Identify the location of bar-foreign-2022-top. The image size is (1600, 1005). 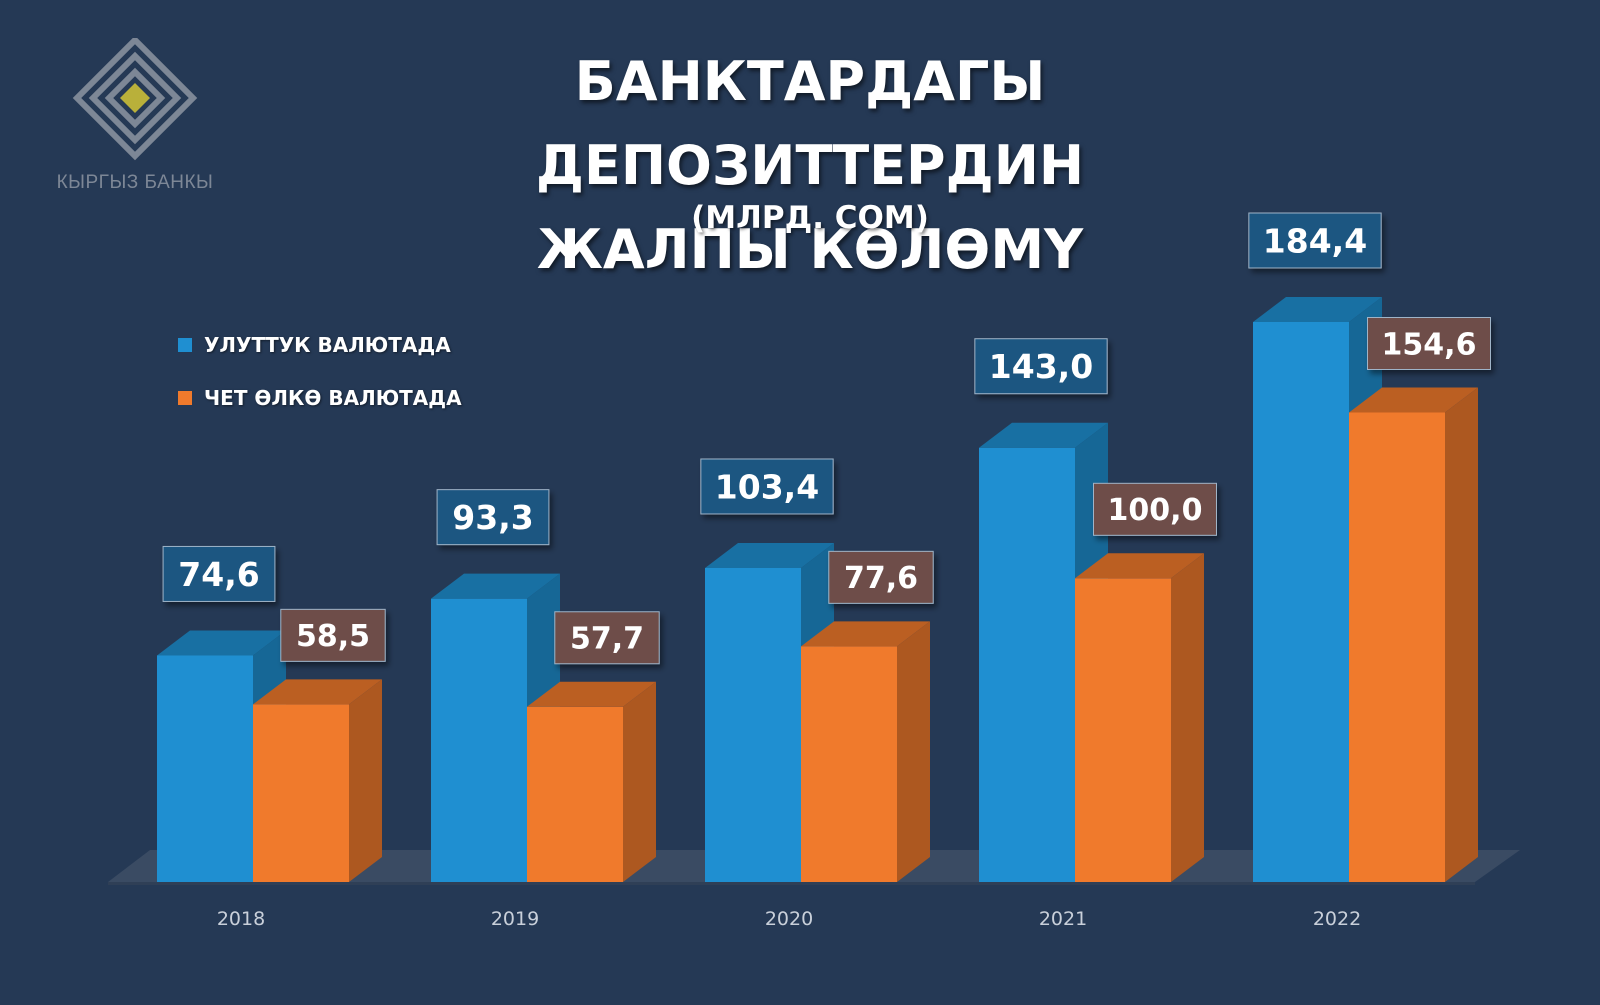
(1413, 400).